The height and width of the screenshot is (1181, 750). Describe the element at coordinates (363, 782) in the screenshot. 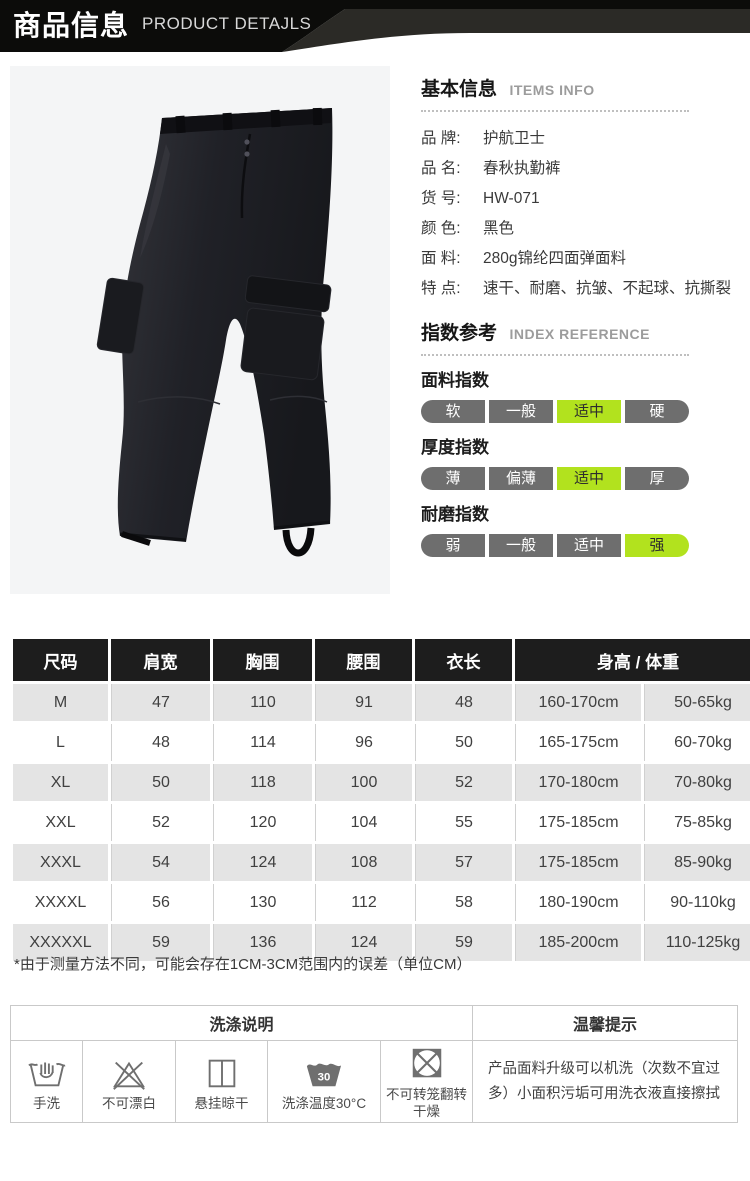

I see `size-cell: 100` at that location.